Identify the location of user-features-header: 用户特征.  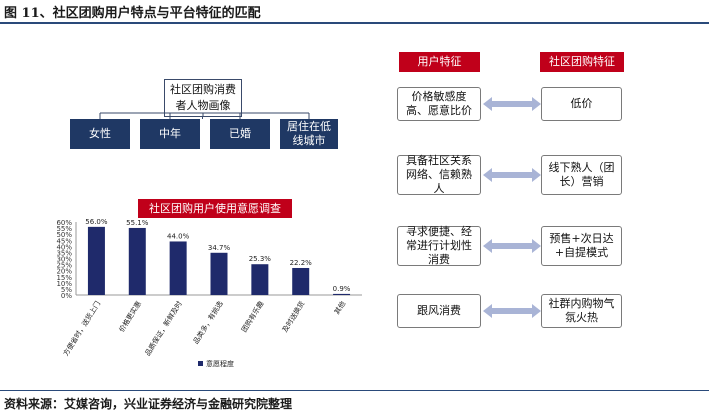
(439, 62).